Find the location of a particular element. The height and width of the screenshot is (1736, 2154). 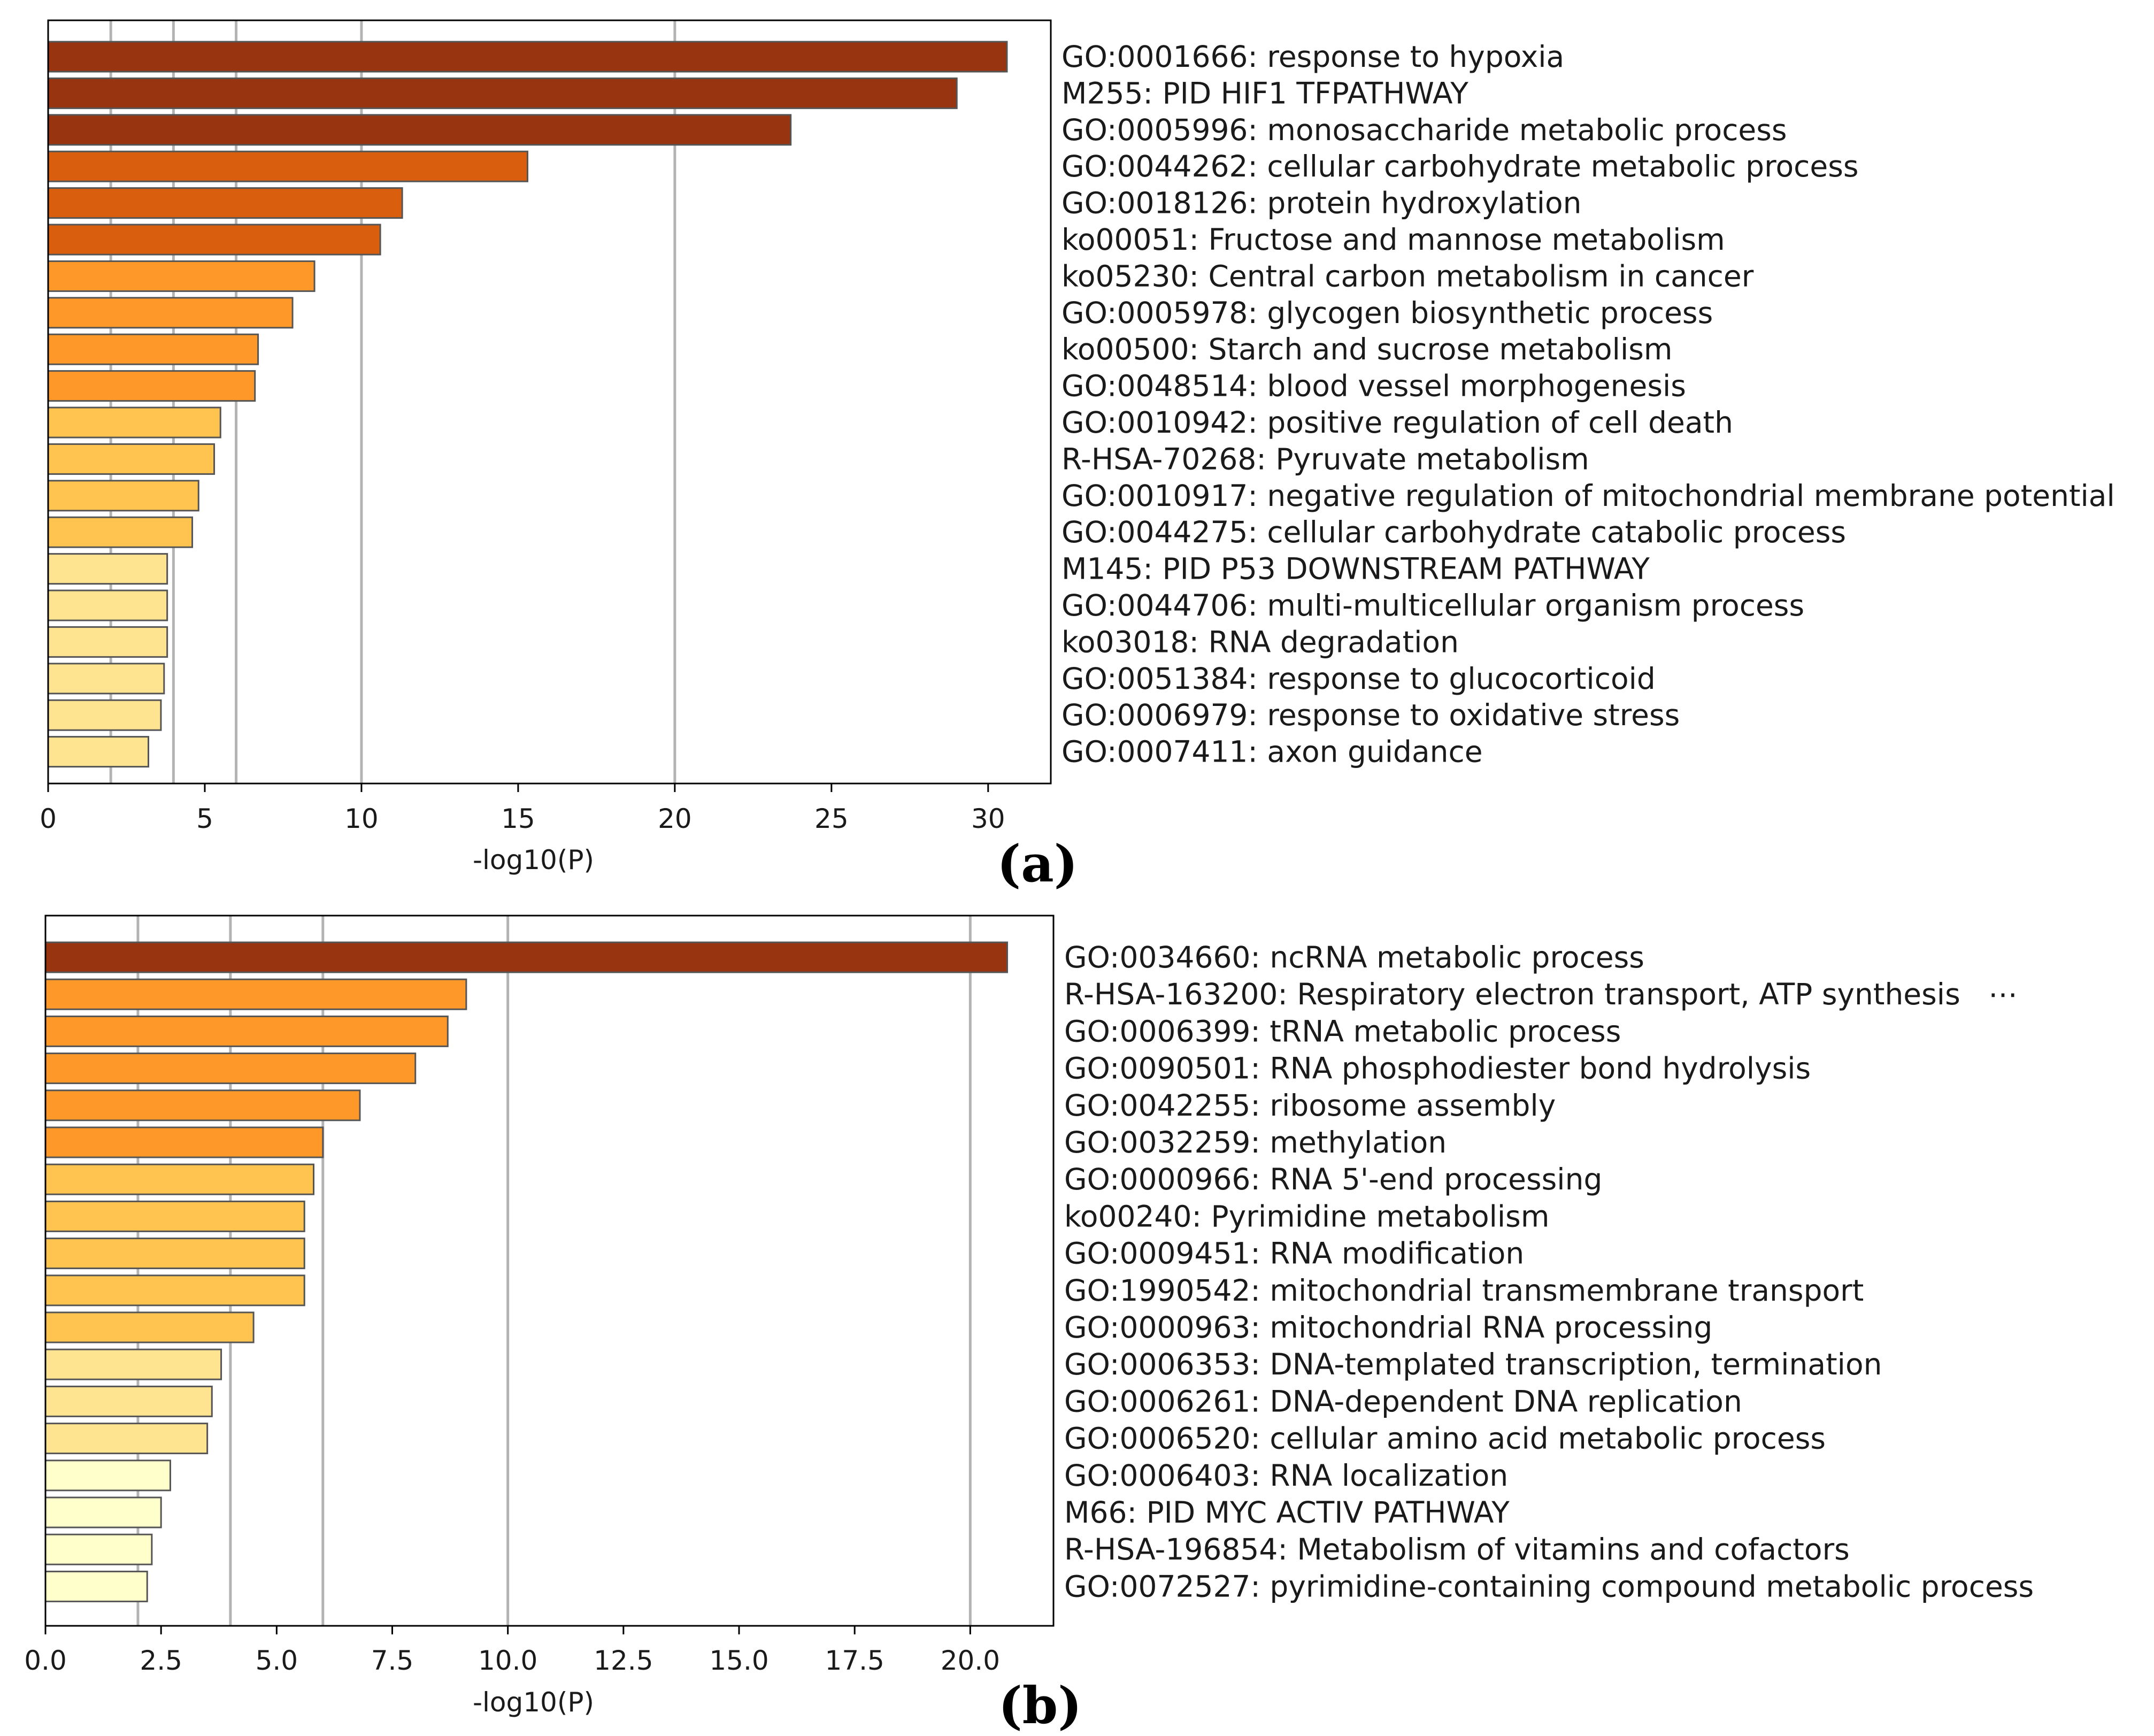

panel-b-term-label: GO:0006399: tRNA metabolic process is located at coordinates (1342, 1031).